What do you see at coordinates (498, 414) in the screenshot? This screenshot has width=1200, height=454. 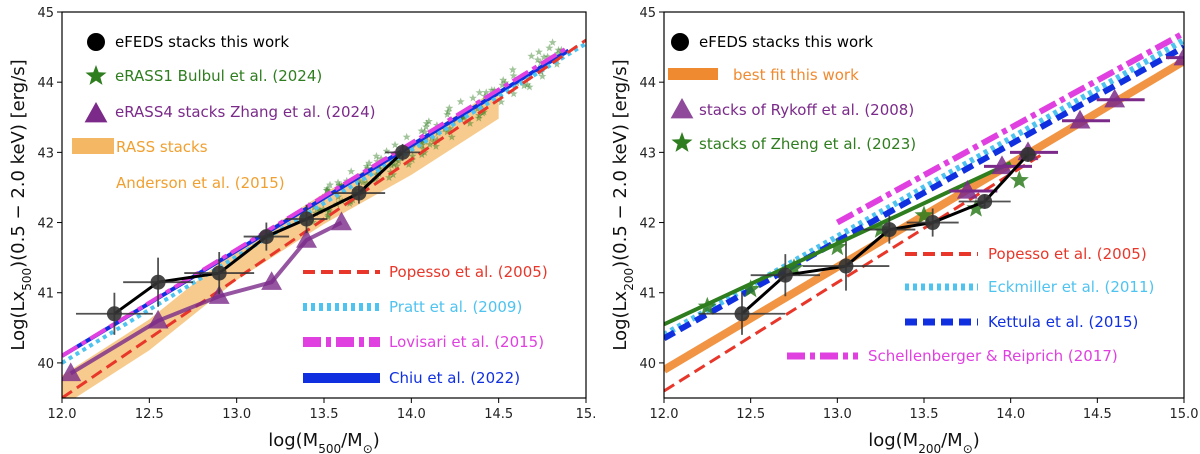 I see `left-xtick-label: 14.5` at bounding box center [498, 414].